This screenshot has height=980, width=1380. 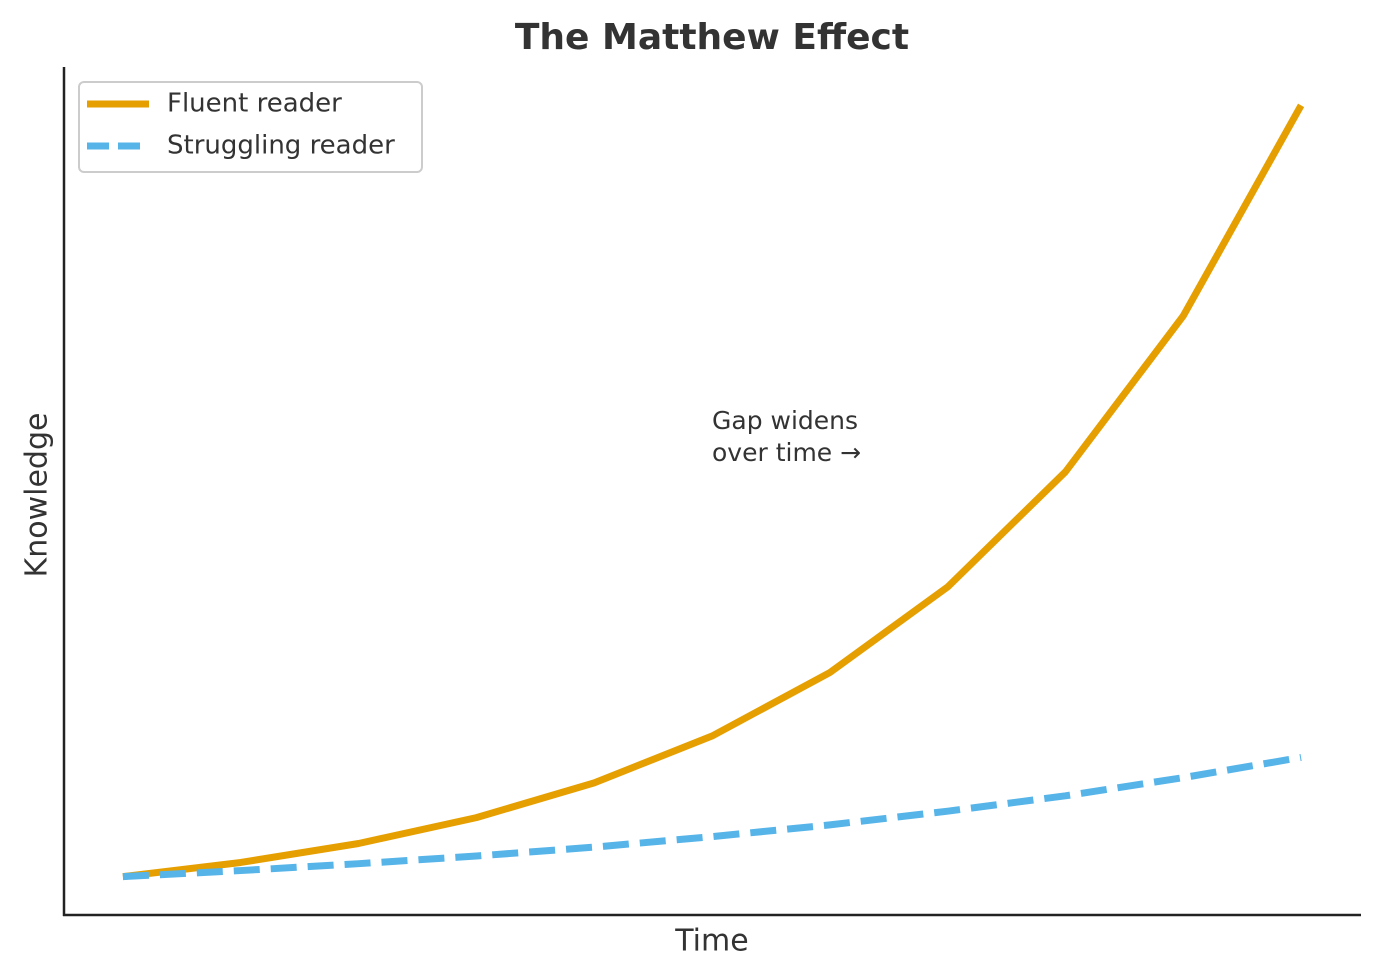 I want to click on series-line, so click(x=712, y=817).